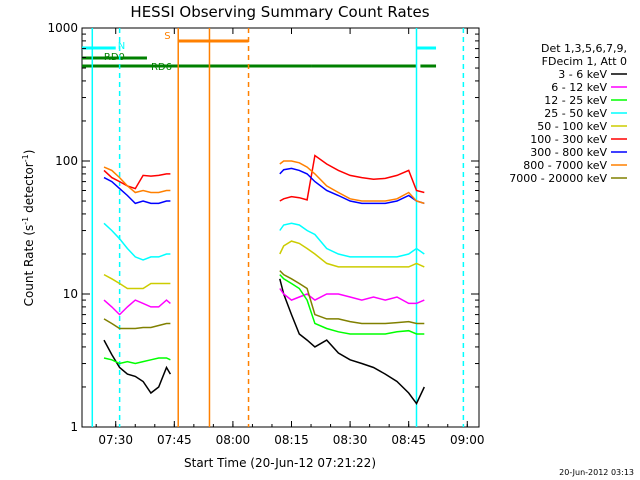 The image size is (640, 480). What do you see at coordinates (572, 126) in the screenshot?
I see `legend-entry: 50 - 100 keV` at bounding box center [572, 126].